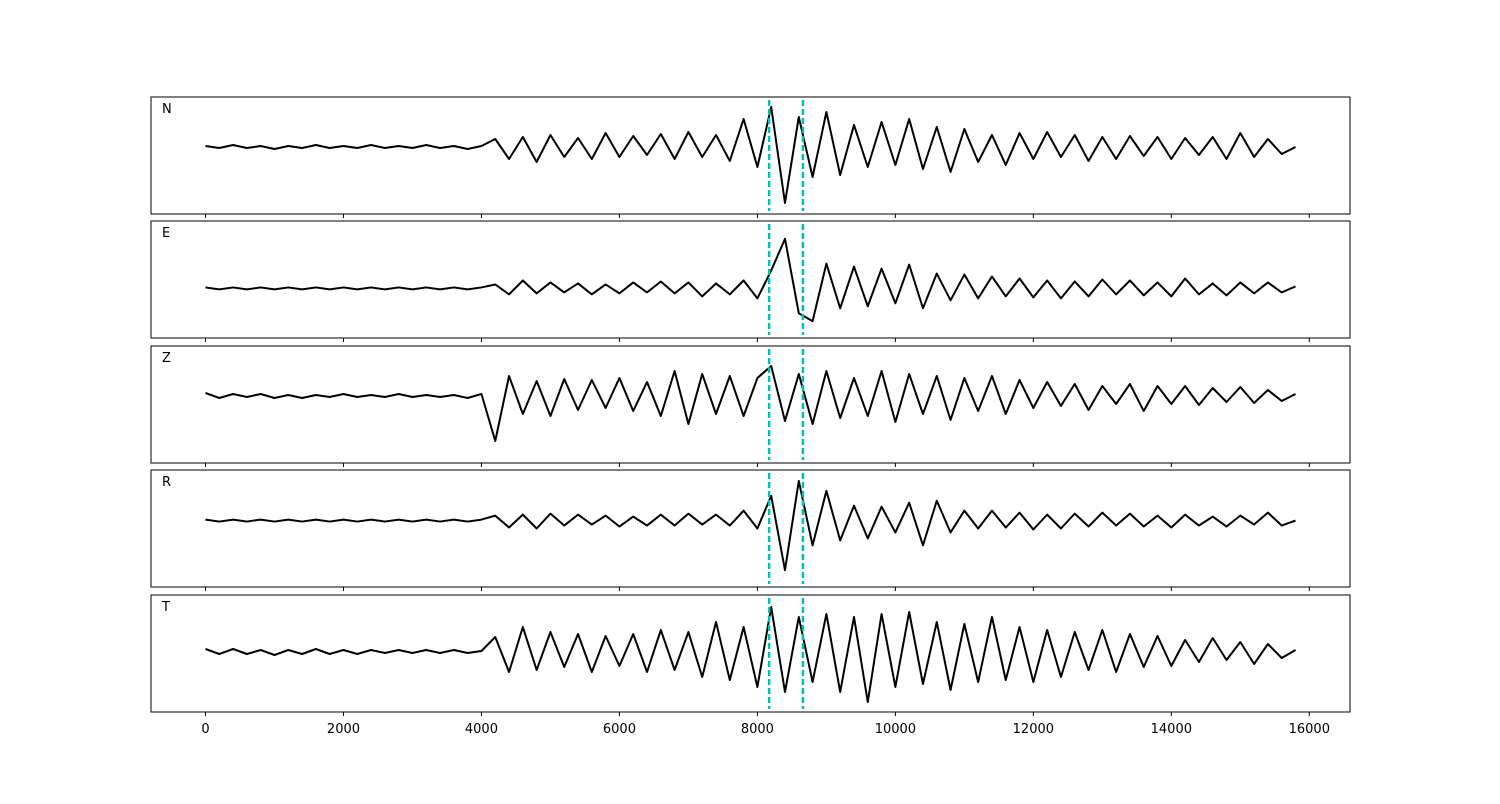 Image resolution: width=1500 pixels, height=804 pixels. I want to click on x-tick-label: 10000, so click(895, 729).